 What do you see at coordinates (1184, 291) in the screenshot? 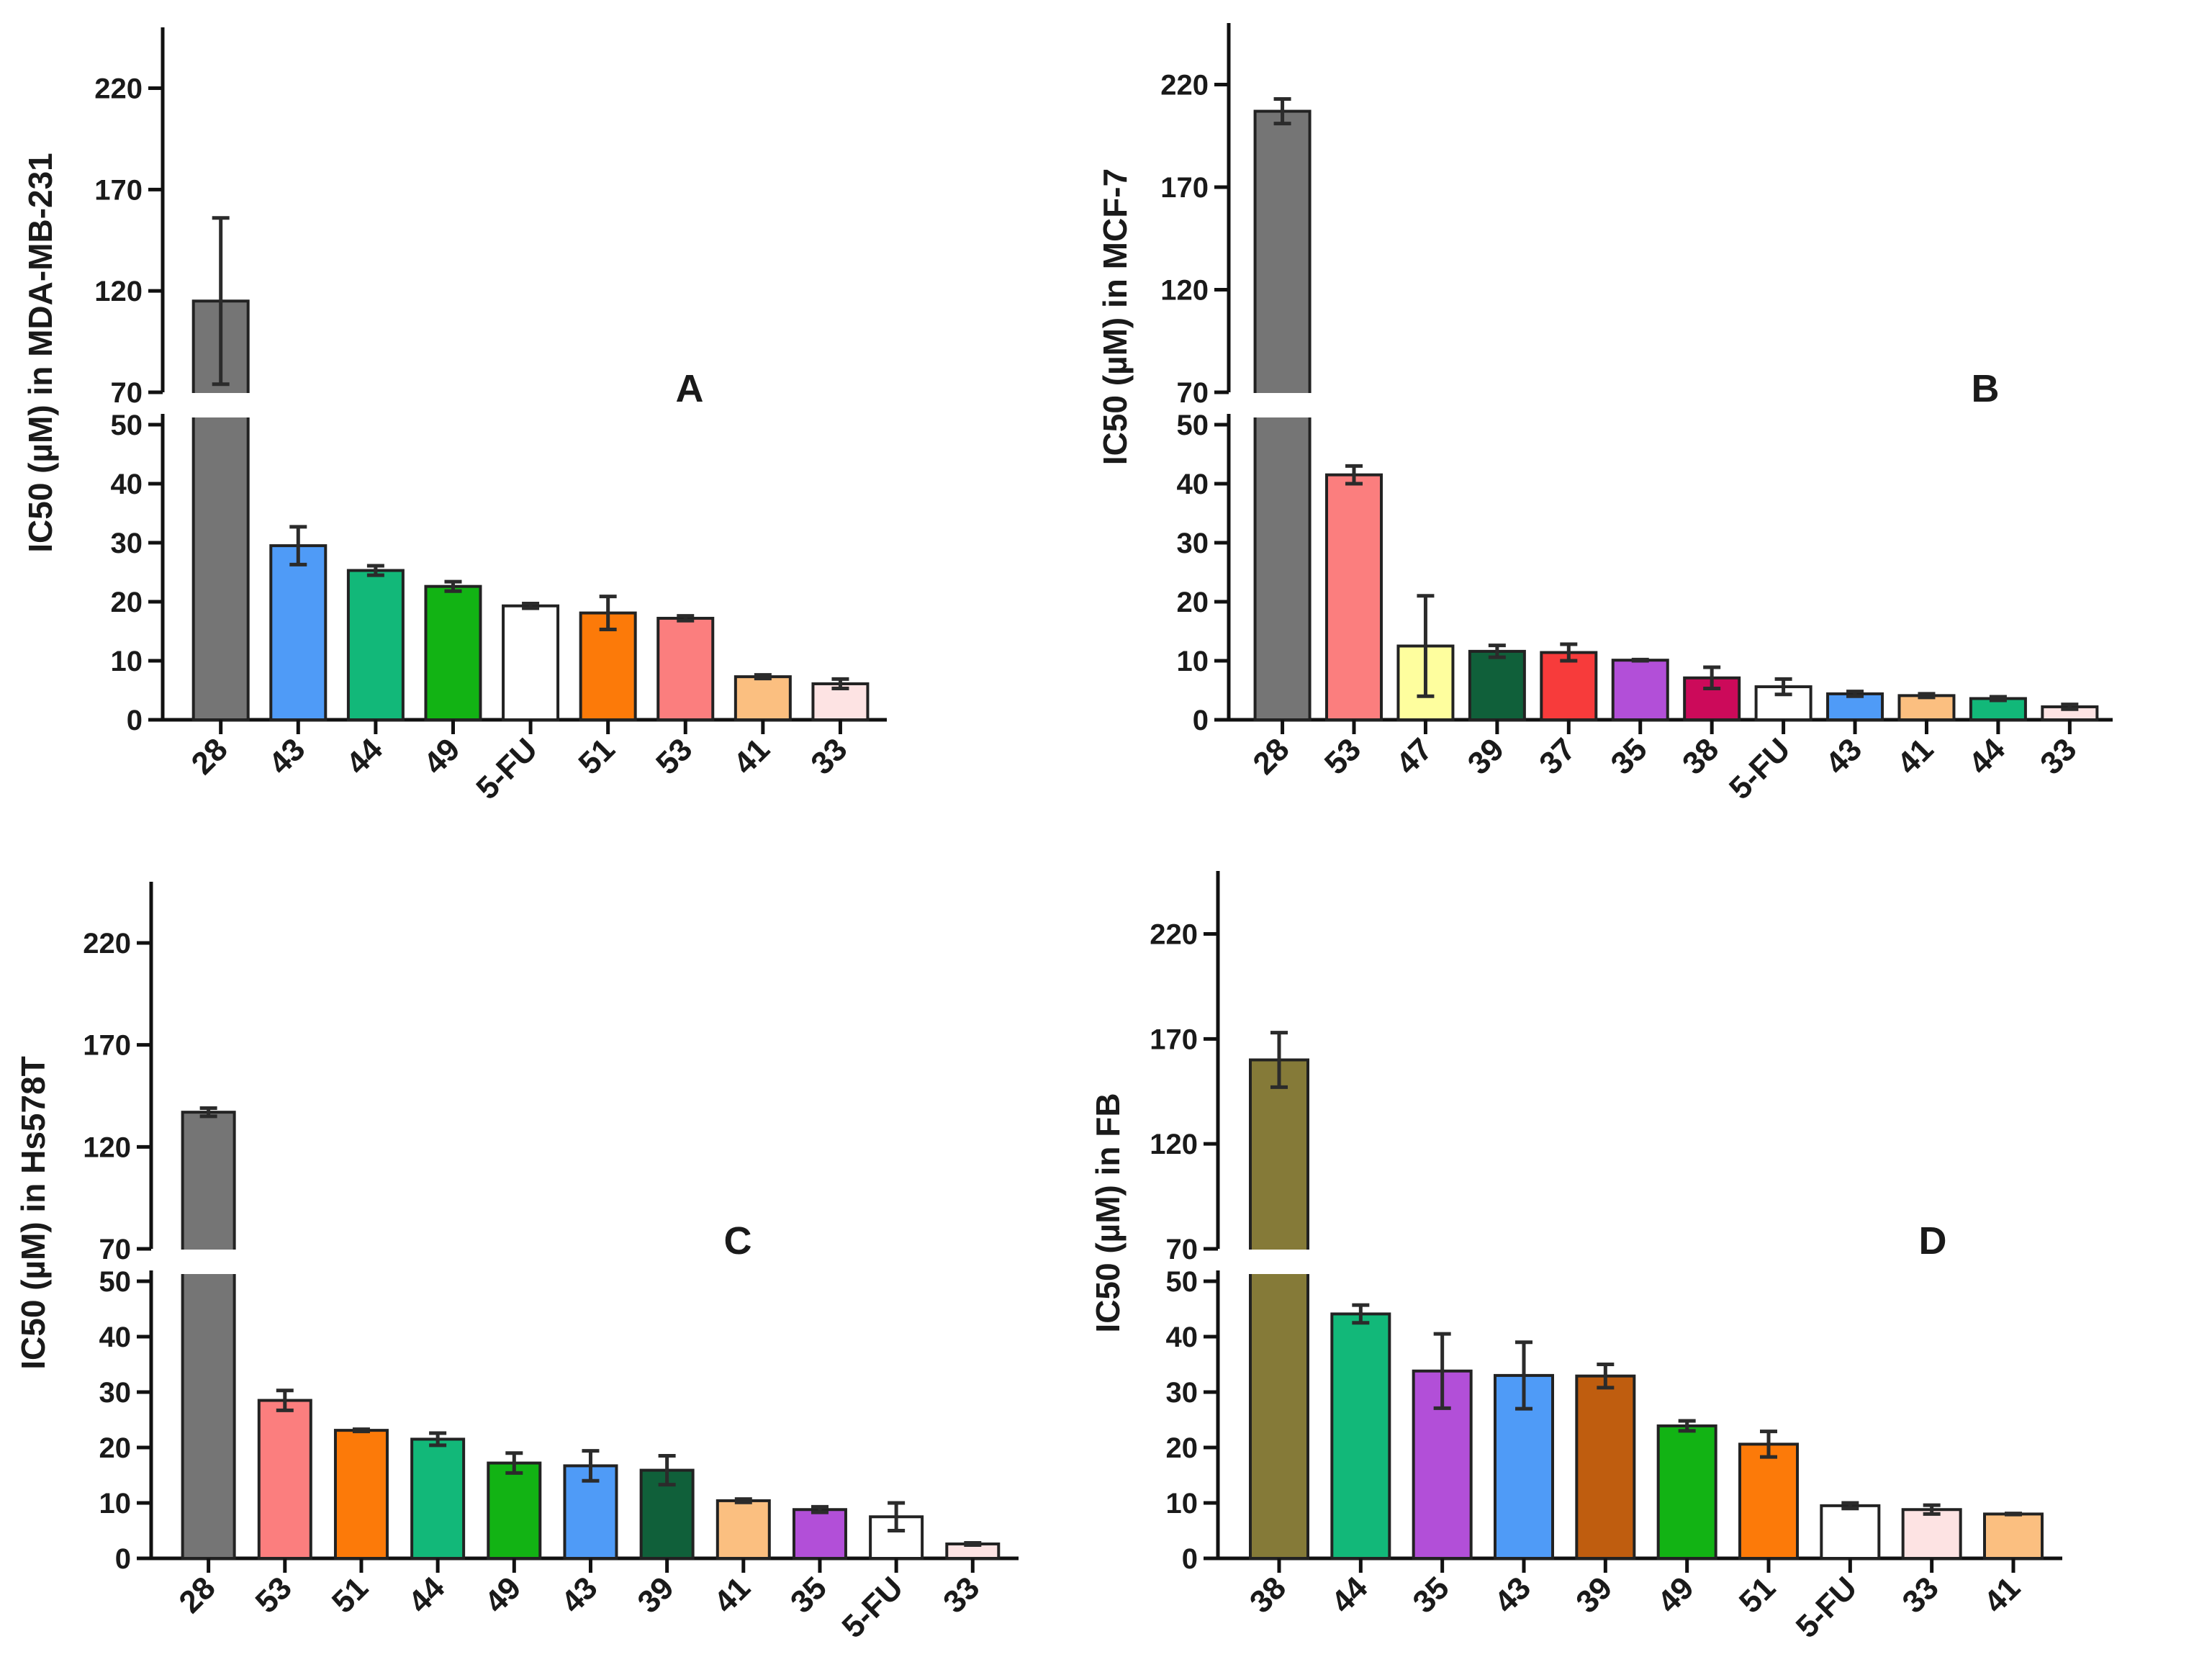
I see `y-tick-label: 120` at bounding box center [1184, 291].